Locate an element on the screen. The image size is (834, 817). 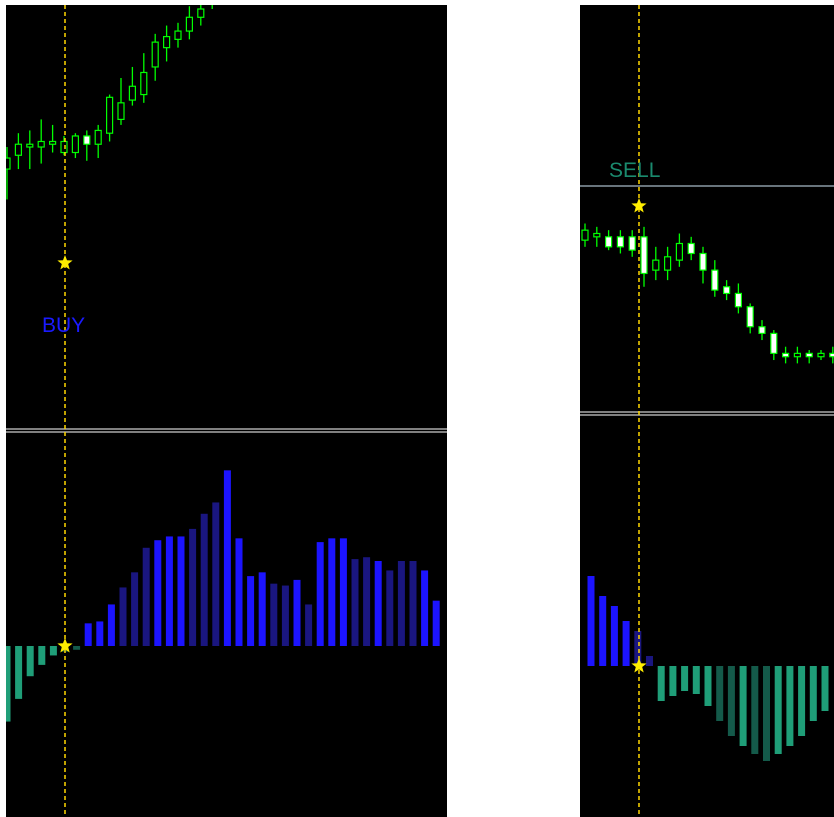
buy-star-histogram is located at coordinates (65, 645).